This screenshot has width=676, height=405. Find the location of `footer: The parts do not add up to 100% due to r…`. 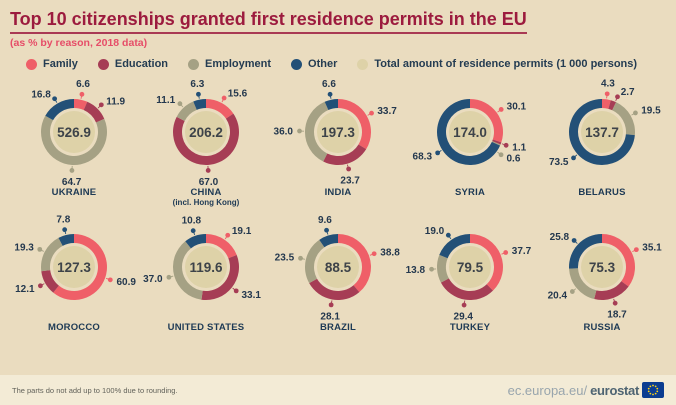

footer: The parts do not add up to 100% due to r… is located at coordinates (338, 390).